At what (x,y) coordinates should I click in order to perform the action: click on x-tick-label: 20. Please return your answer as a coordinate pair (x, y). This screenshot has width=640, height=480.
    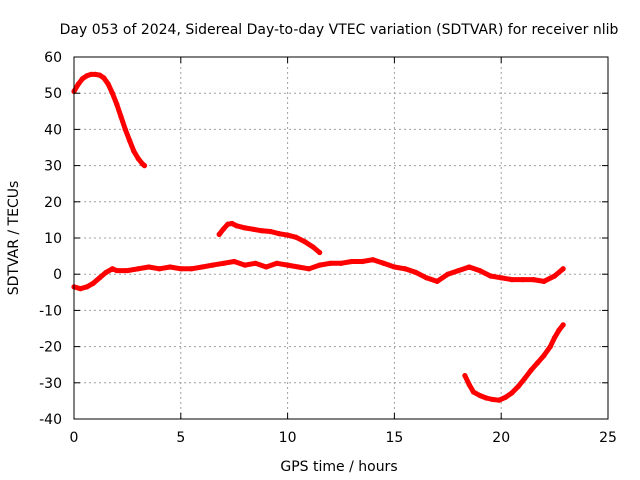
    Looking at the image, I should click on (501, 438).